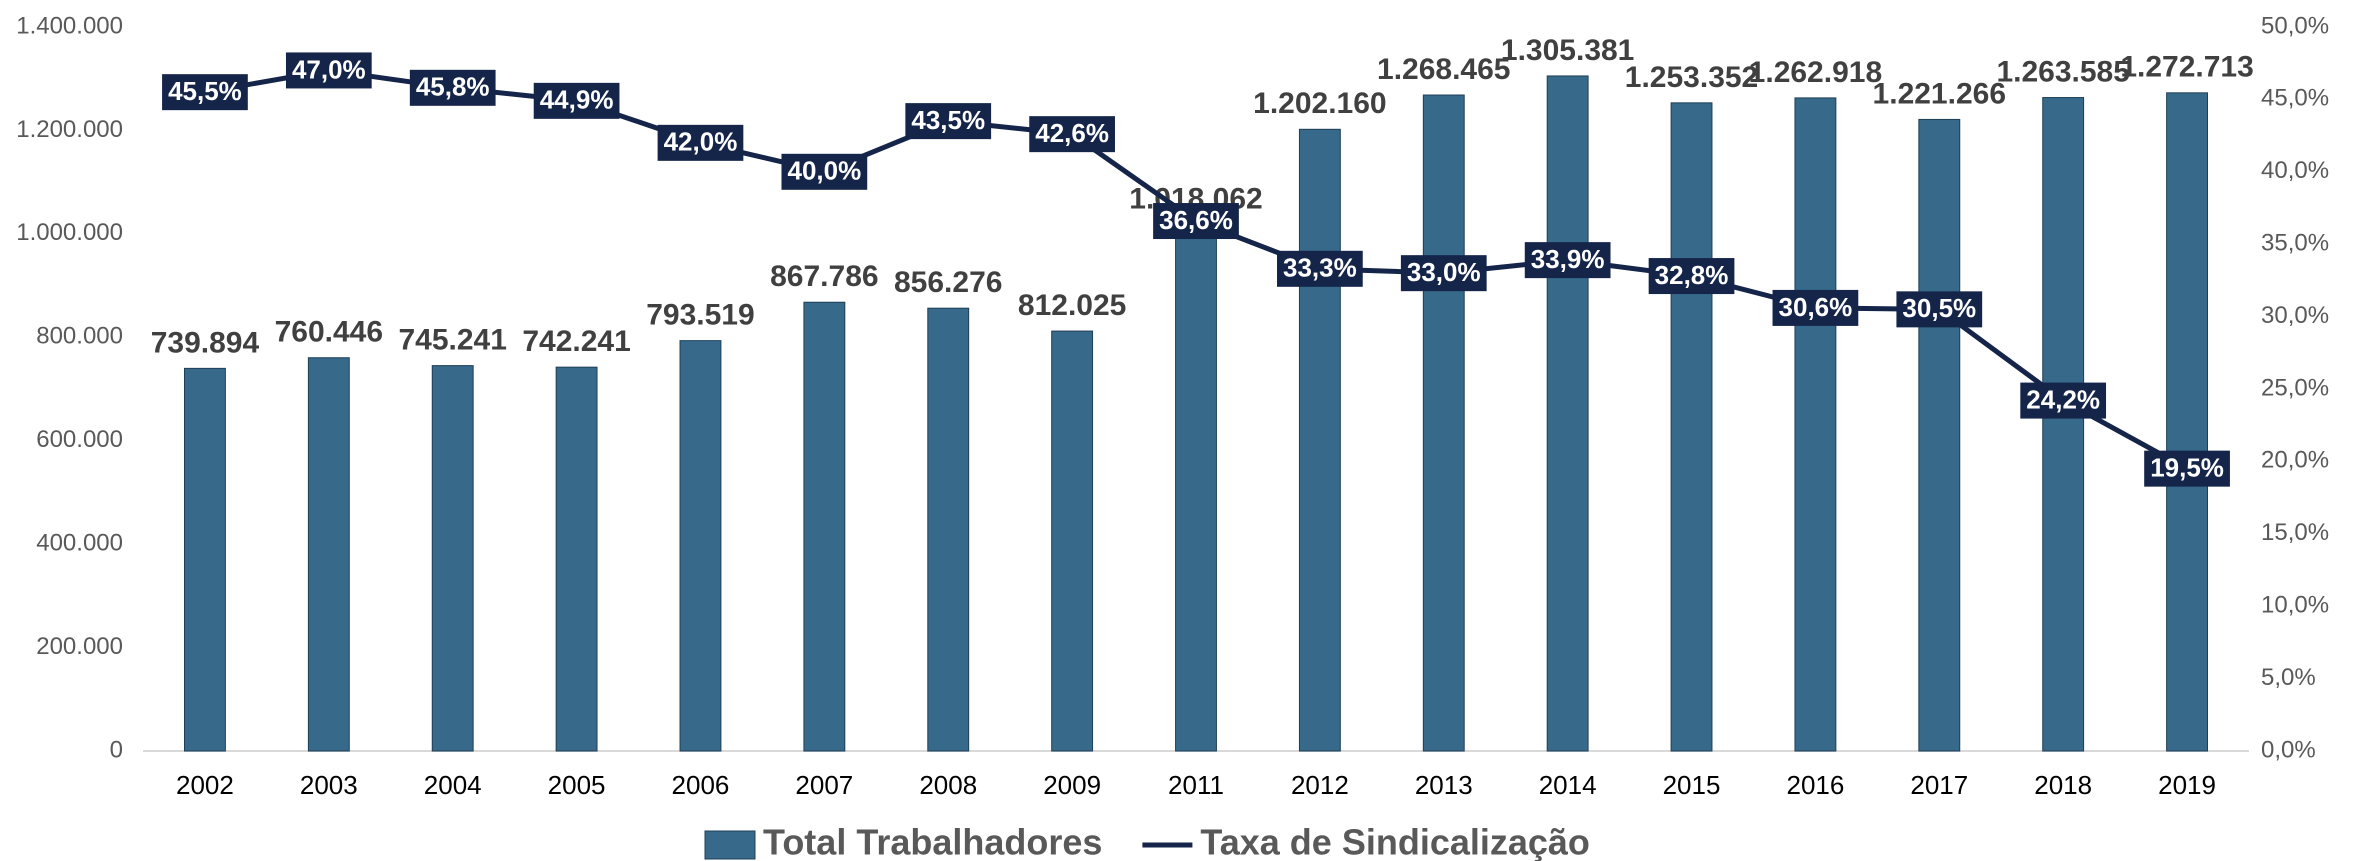  I want to click on x-tick-label: 2003, so click(329, 785).